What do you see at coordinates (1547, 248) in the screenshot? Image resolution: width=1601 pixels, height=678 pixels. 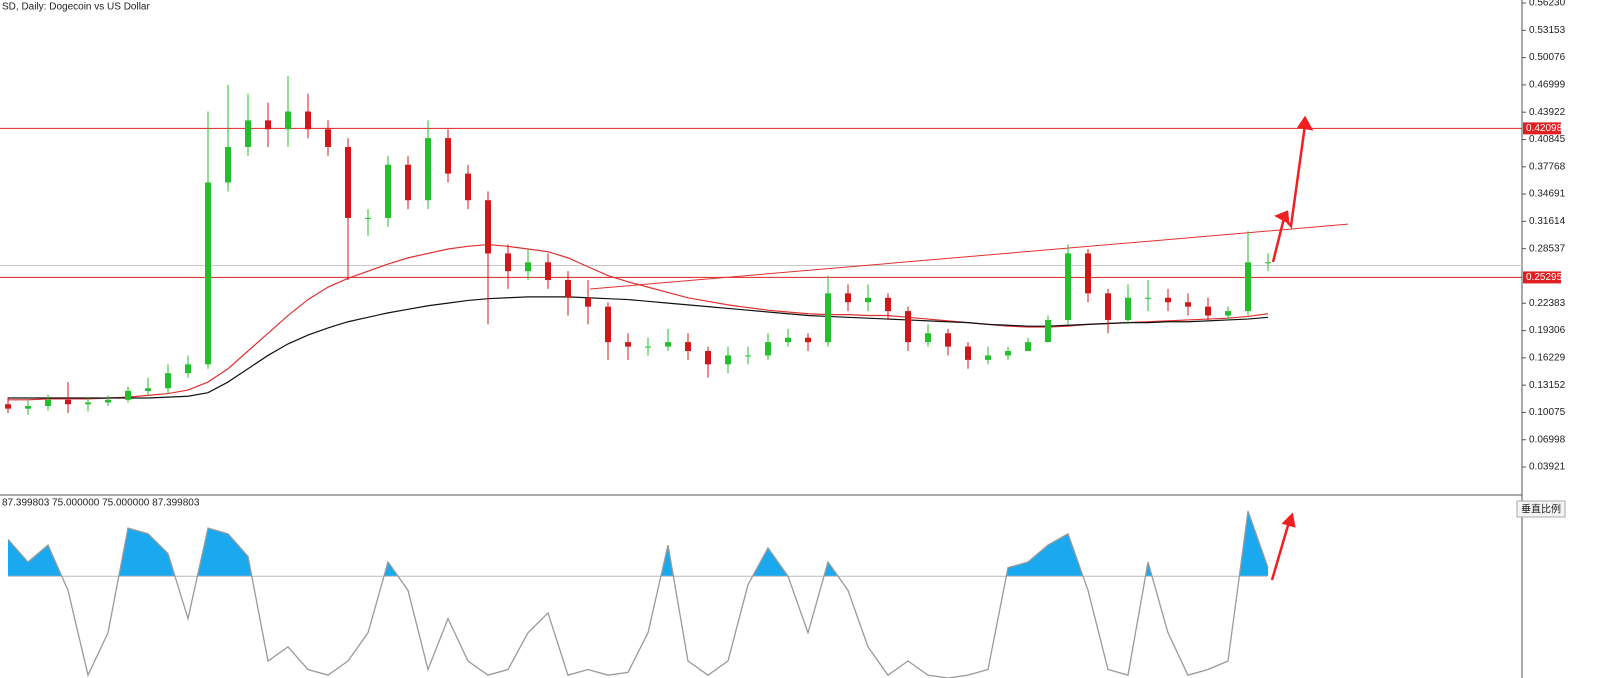 I see `y-tick-label: 0.28537` at bounding box center [1547, 248].